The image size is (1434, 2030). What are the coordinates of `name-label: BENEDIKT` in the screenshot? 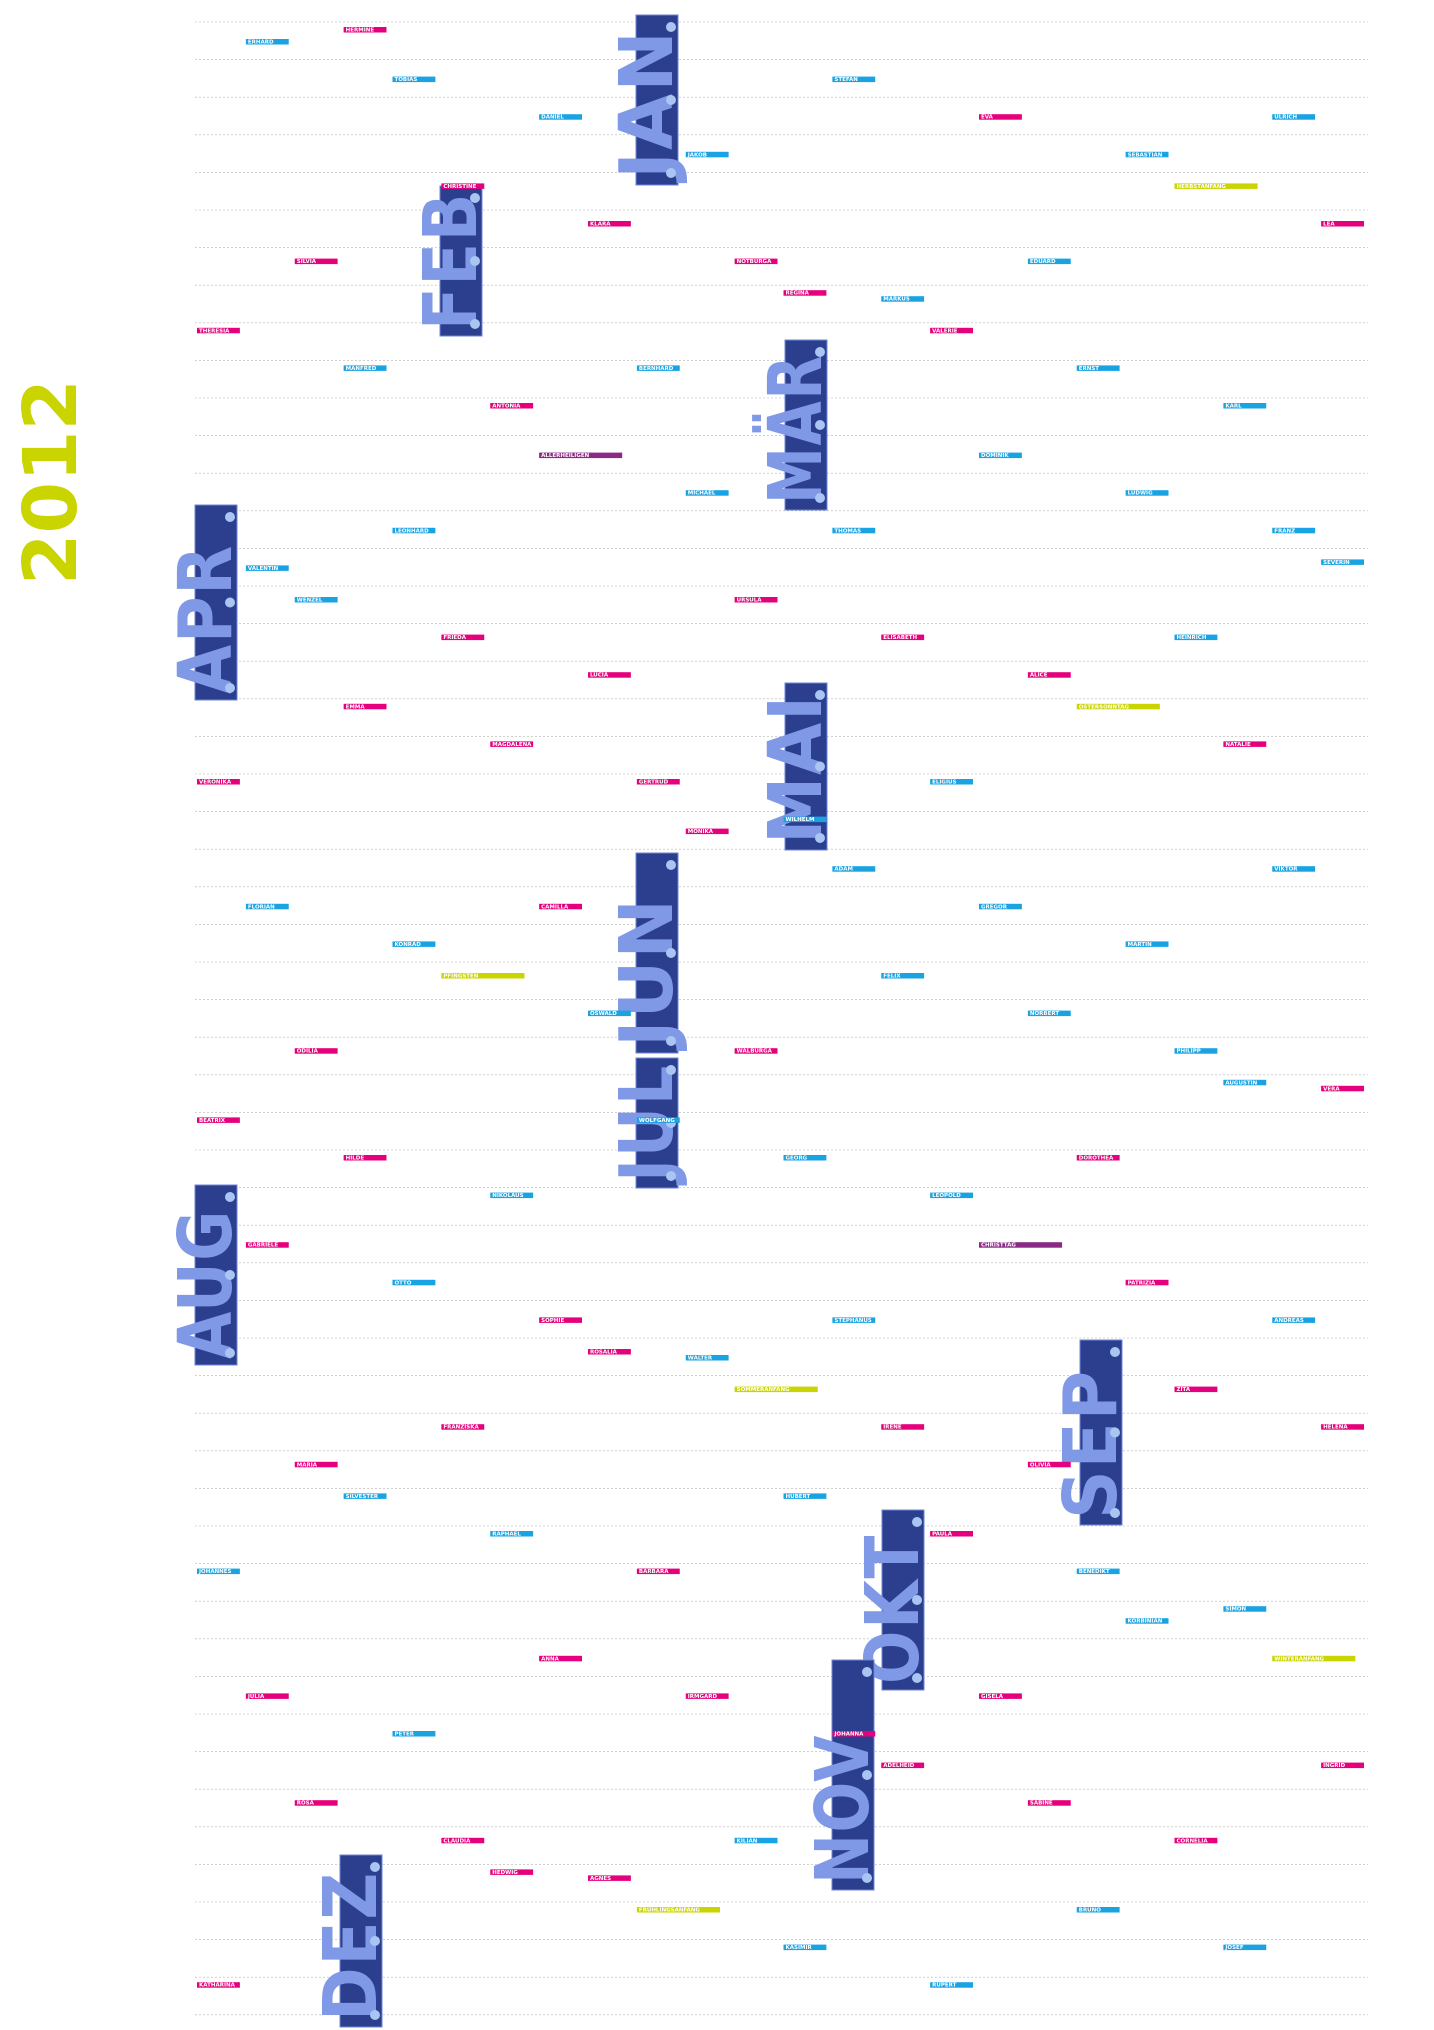 It's located at (1094, 1572).